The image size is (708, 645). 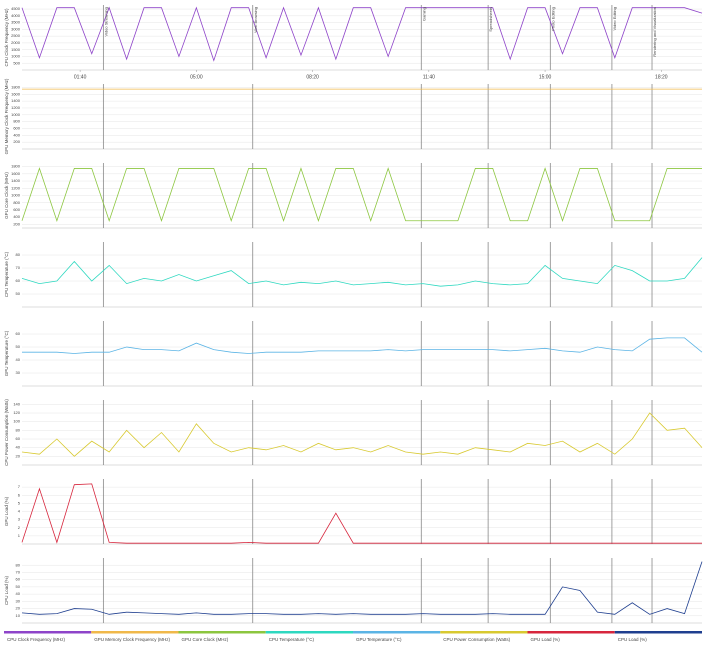 I want to click on x-tick-label: 08:20, so click(x=312, y=77).